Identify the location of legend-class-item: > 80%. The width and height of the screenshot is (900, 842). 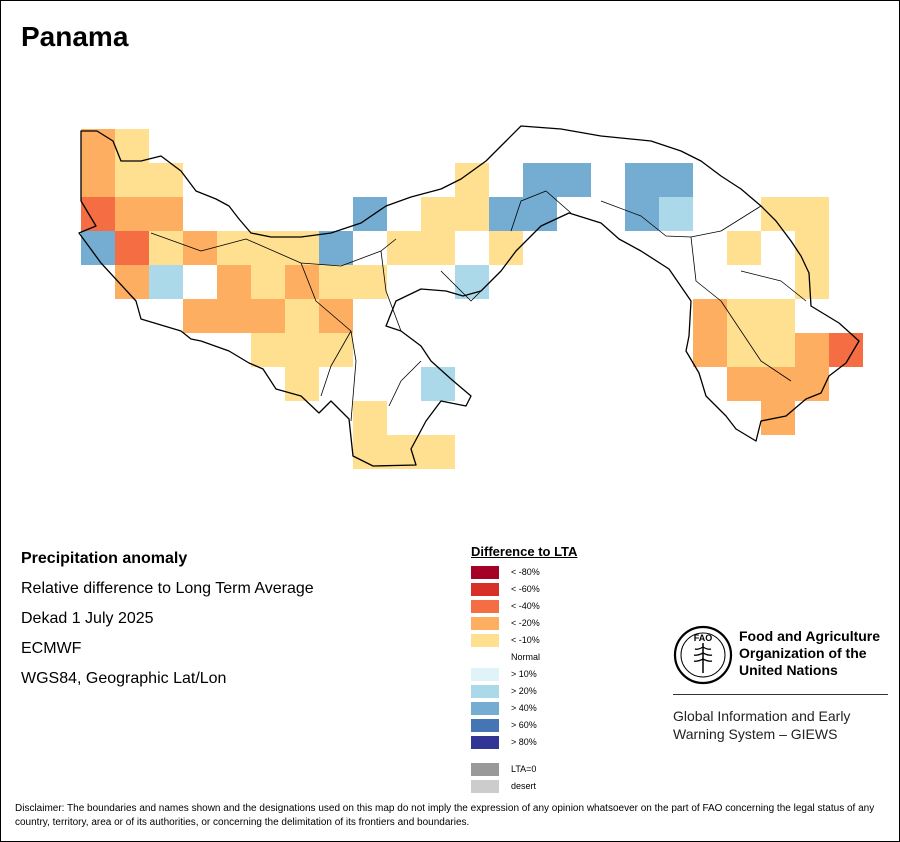
(524, 743).